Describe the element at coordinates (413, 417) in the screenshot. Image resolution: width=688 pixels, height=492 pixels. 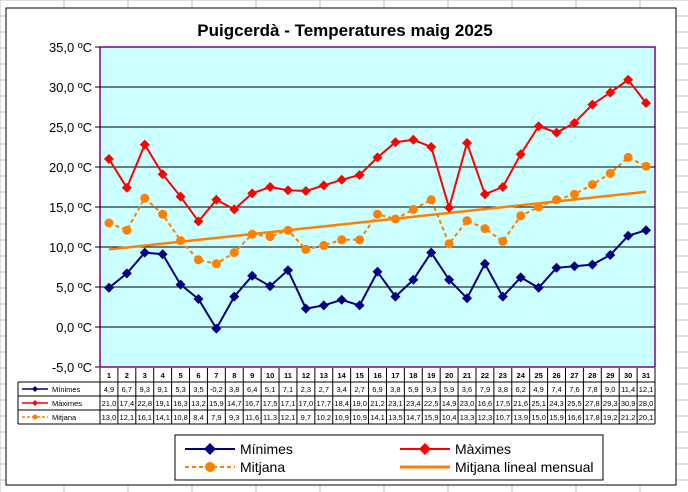
I see `table-cell: 14,7` at that location.